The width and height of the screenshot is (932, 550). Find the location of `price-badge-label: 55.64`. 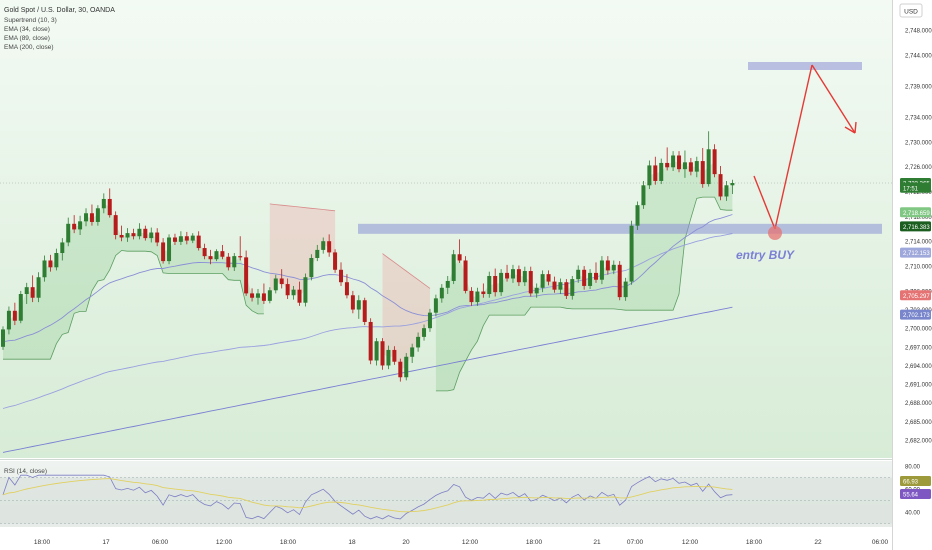

price-badge-label: 55.64 is located at coordinates (911, 496).